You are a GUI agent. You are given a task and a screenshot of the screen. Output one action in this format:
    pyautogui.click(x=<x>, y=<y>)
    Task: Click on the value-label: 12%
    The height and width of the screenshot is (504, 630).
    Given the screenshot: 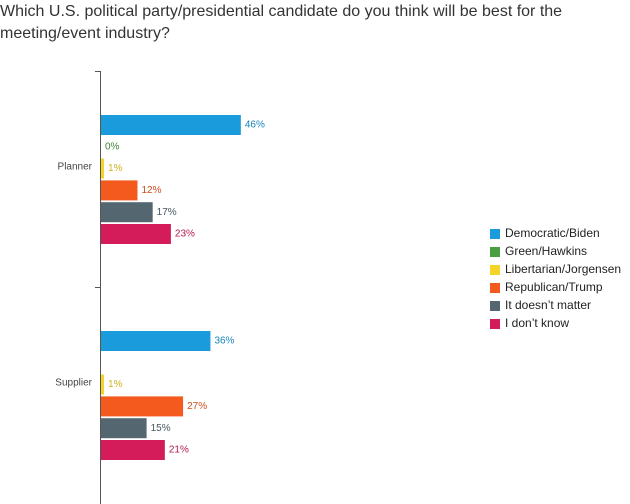 What is the action you would take?
    pyautogui.click(x=151, y=190)
    